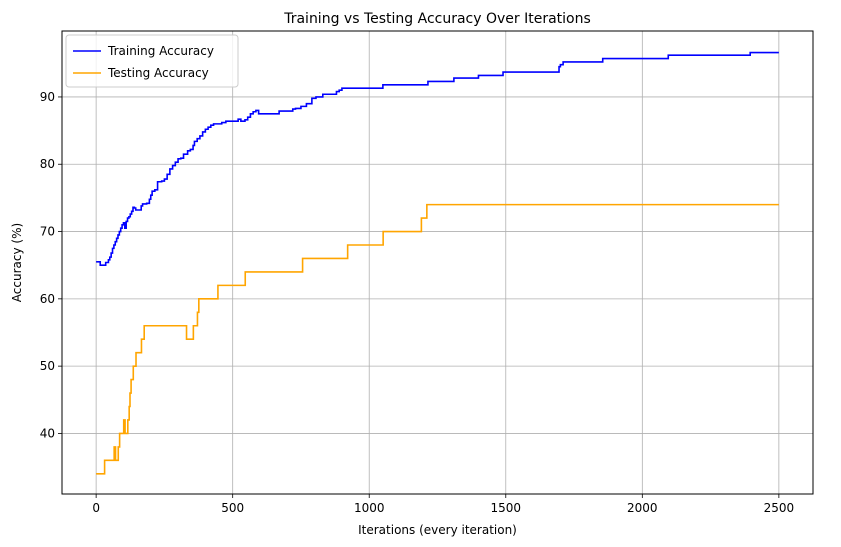  I want to click on y-tick-label: 70, so click(47, 232).